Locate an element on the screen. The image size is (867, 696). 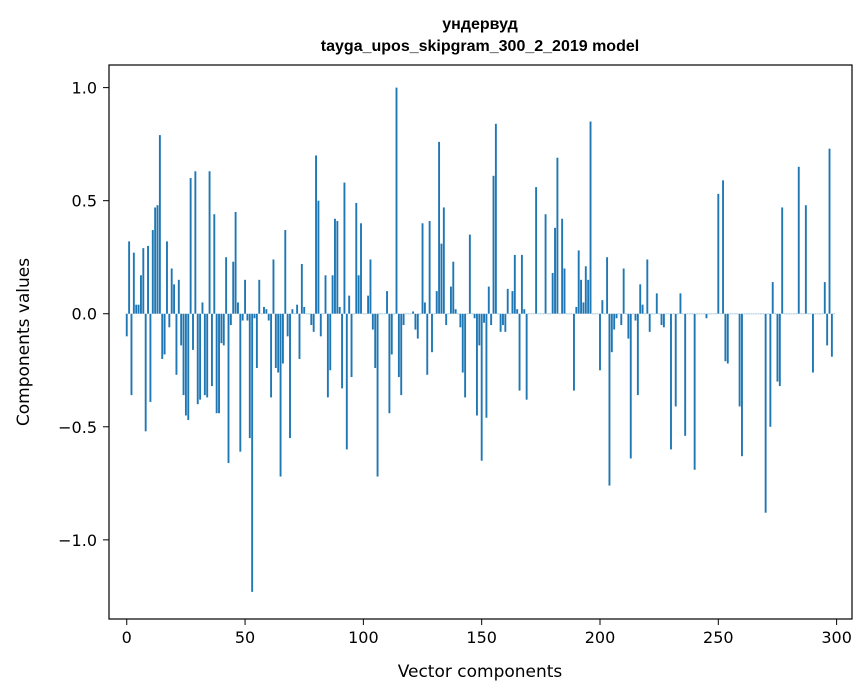
chart-subtitle: tayga_upos_skipgram_300_2_2019 model is located at coordinates (480, 46).